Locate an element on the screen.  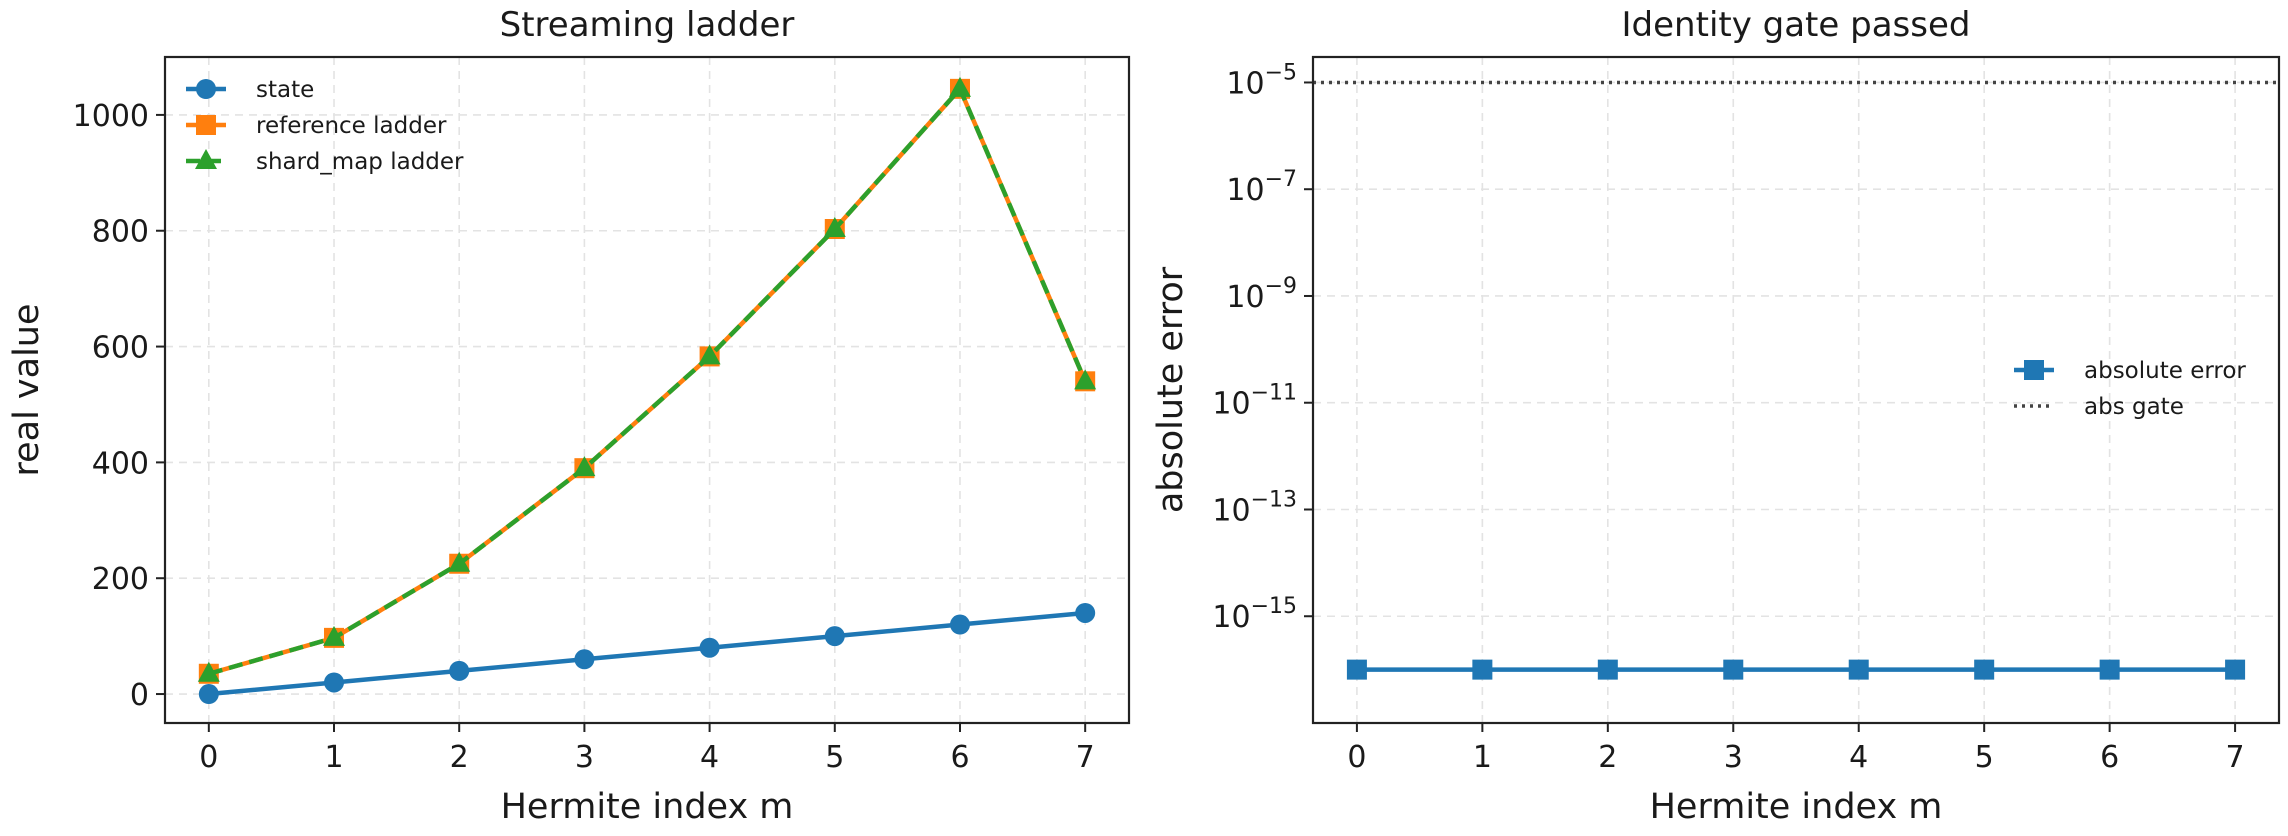
y-tick-label: 600 is located at coordinates (120, 348).